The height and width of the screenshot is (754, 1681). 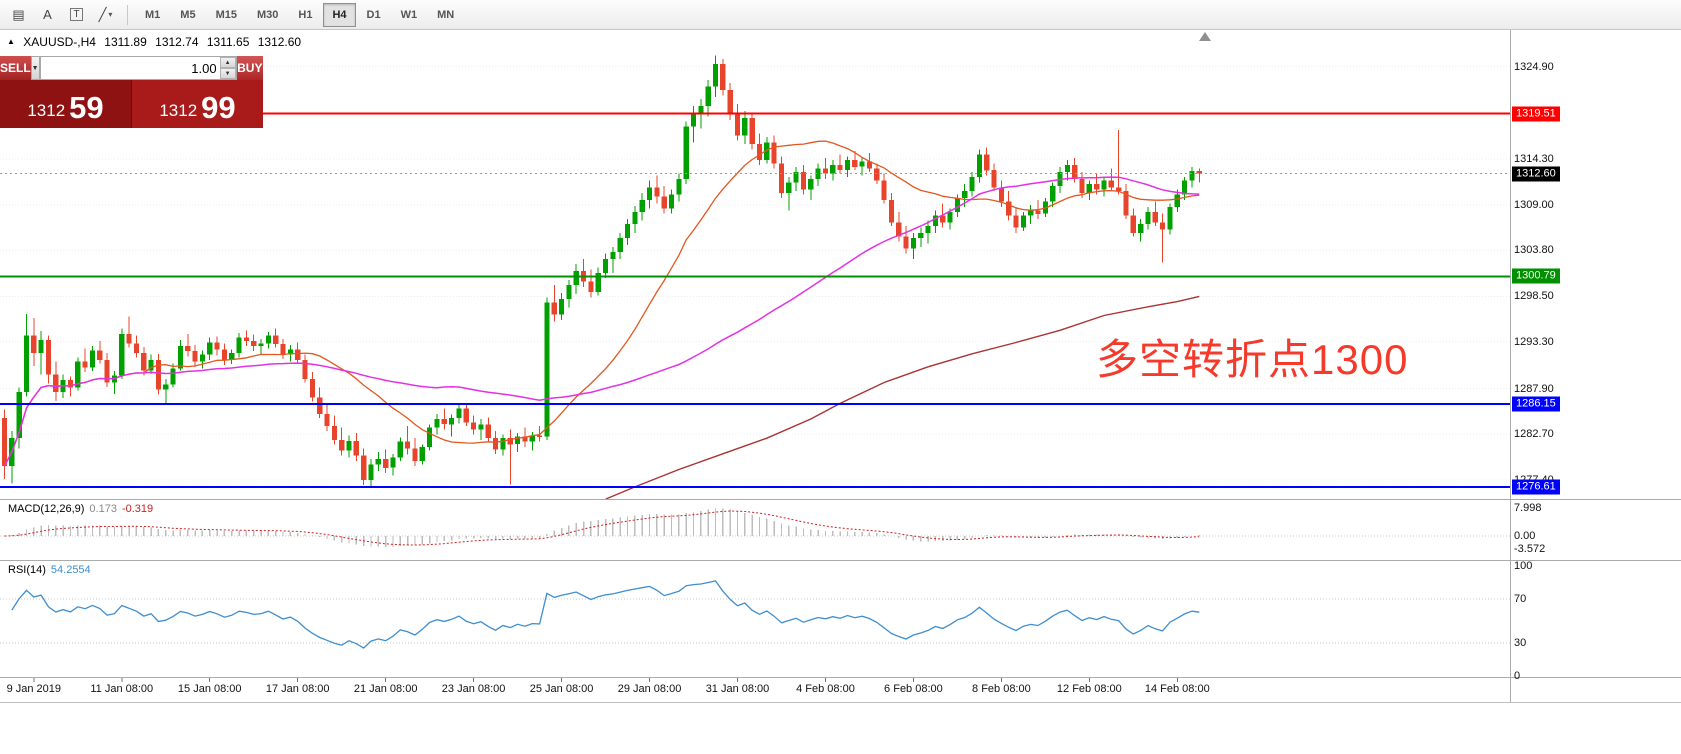 I want to click on chevron-down-icon: ▾, so click(x=110, y=14).